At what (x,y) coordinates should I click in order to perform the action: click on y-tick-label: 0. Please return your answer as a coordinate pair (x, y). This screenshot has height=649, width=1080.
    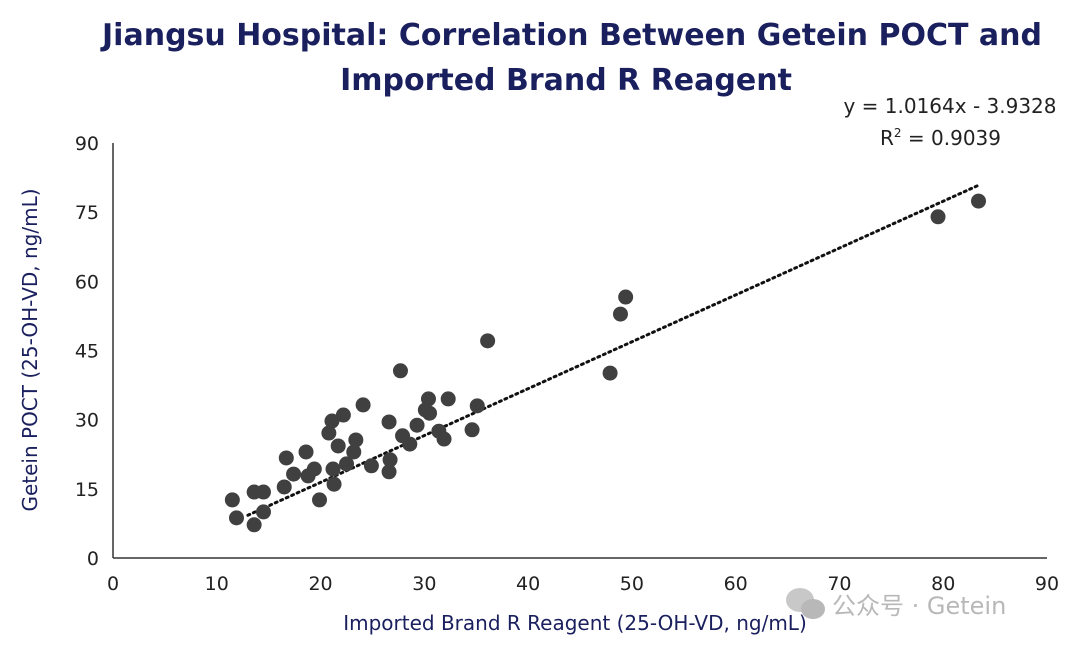
    Looking at the image, I should click on (93, 559).